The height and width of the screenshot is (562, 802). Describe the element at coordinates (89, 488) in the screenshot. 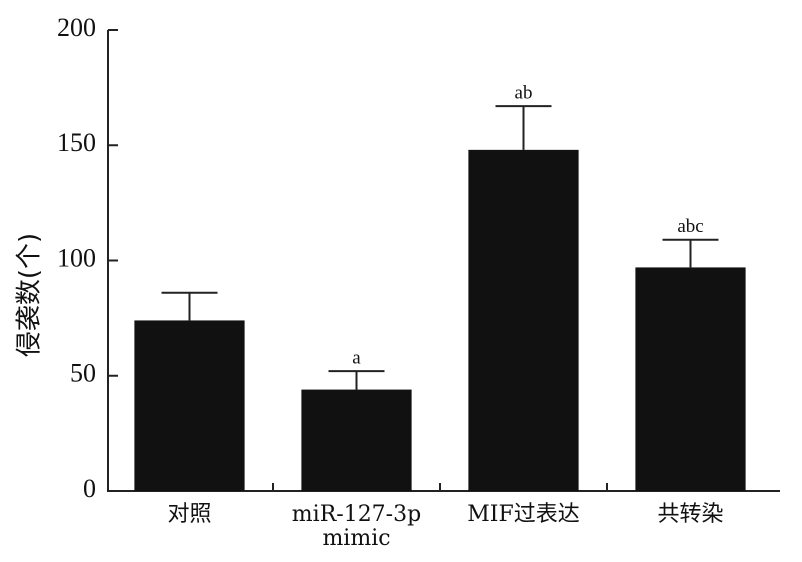

I see `y-tick-label: 0` at that location.